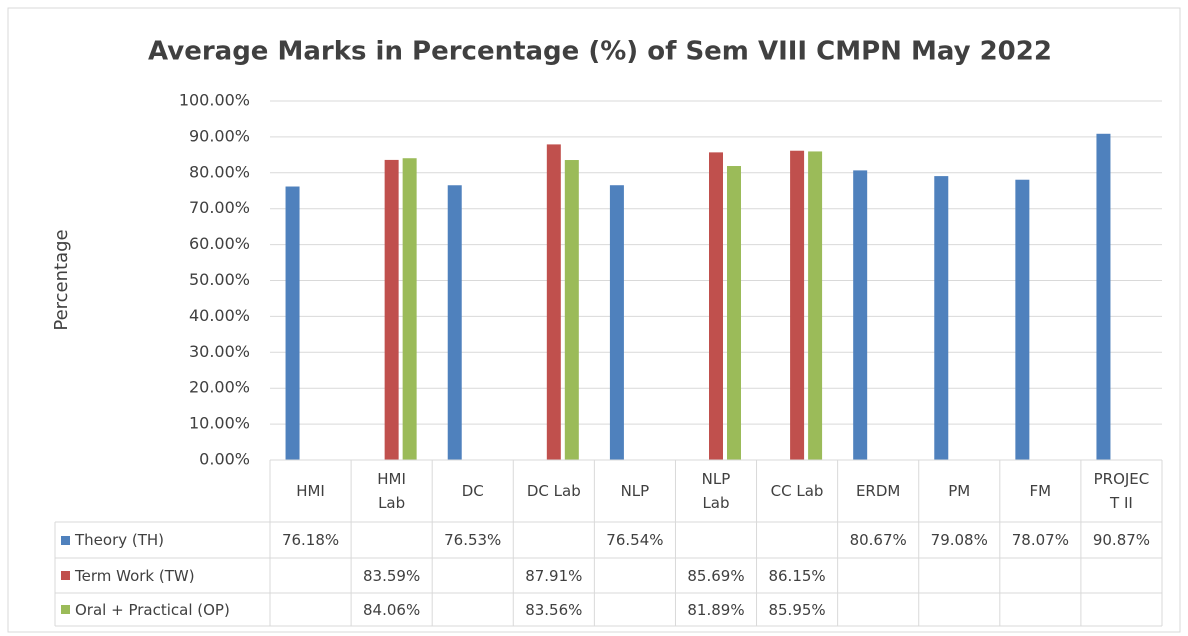 This screenshot has height=636, width=1188. I want to click on category-text: ERDM, so click(878, 491).